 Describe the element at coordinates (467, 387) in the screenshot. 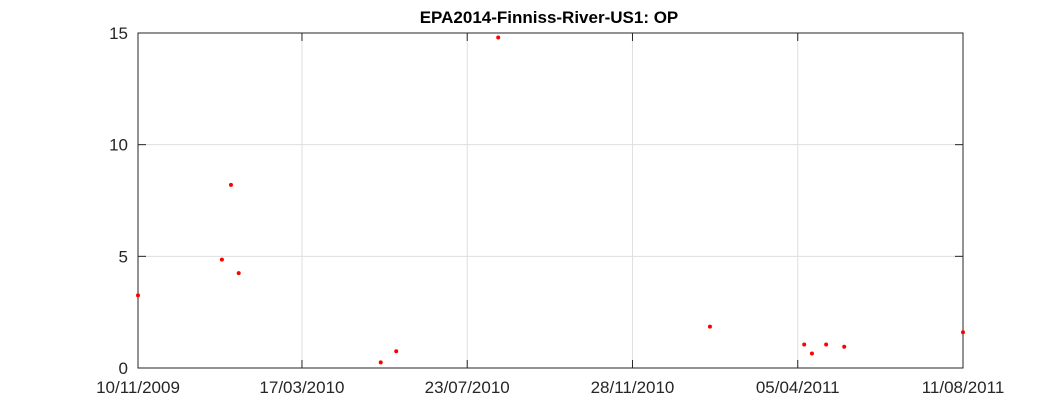

I see `x-tick-label: 23/07/2010` at that location.